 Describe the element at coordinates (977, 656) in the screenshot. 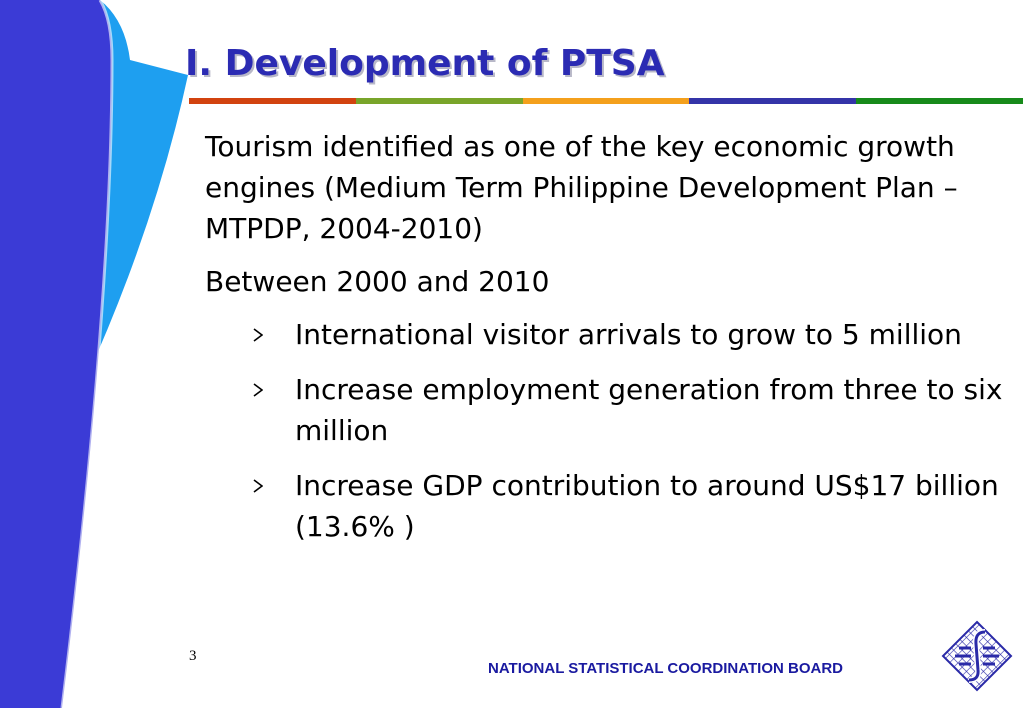

I see `nscb-logo-icon` at that location.